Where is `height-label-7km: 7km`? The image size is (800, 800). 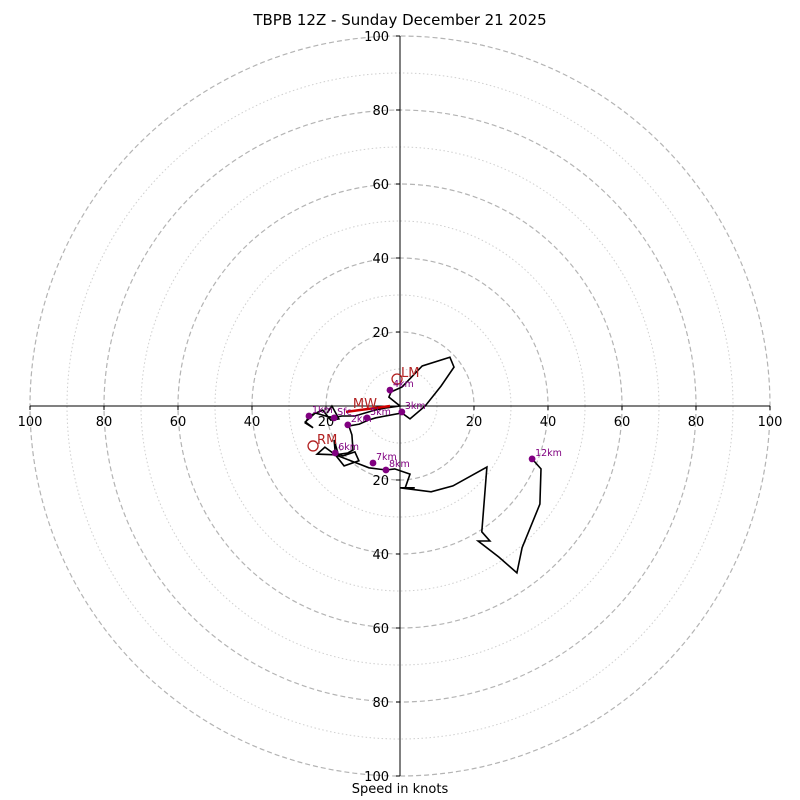
height-label-7km: 7km is located at coordinates (386, 457).